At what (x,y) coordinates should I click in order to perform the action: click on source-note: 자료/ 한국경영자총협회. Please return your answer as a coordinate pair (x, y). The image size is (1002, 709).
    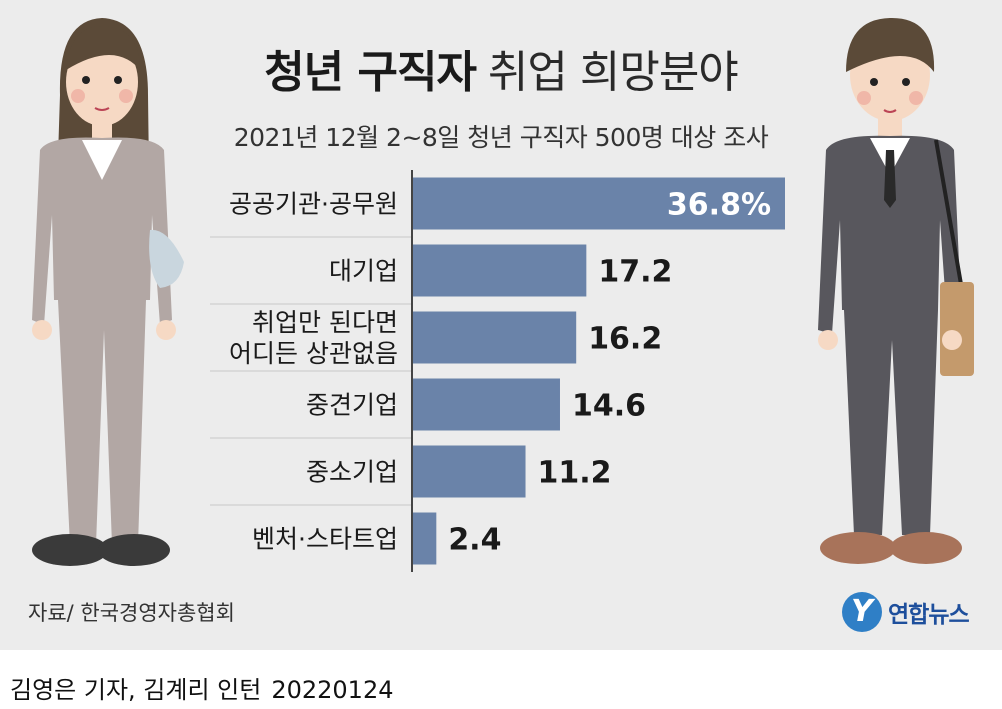
    Looking at the image, I should click on (131, 613).